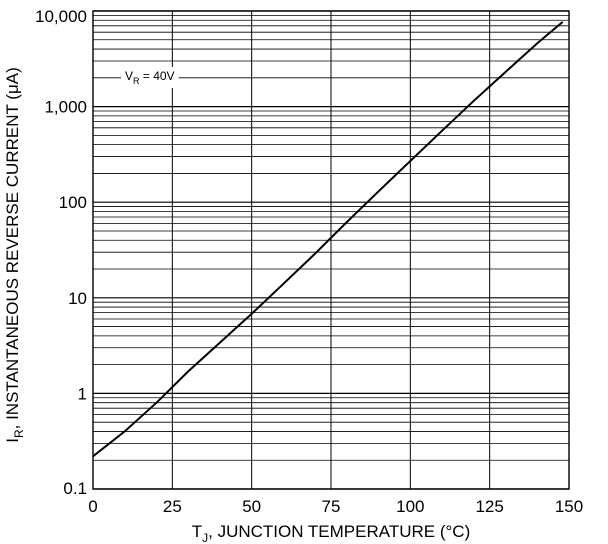  I want to click on x-tick-label: 25, so click(172, 506).